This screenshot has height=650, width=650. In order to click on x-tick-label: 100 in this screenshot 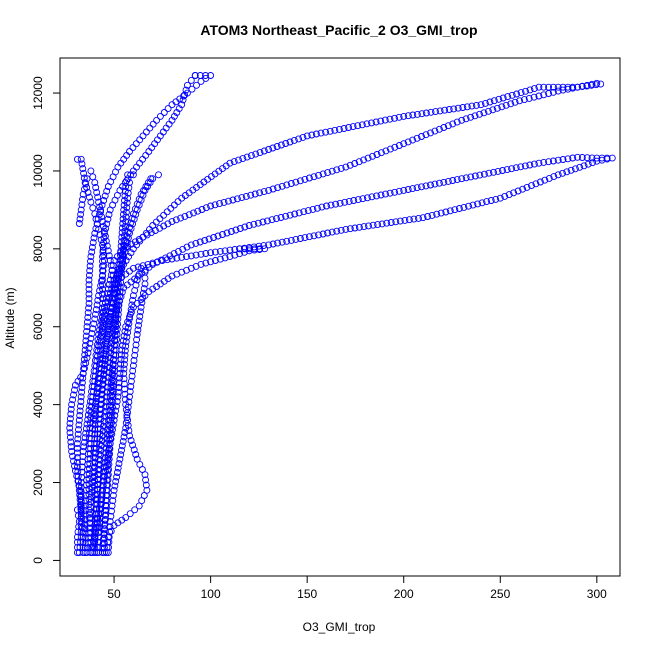, I will do `click(211, 594)`.